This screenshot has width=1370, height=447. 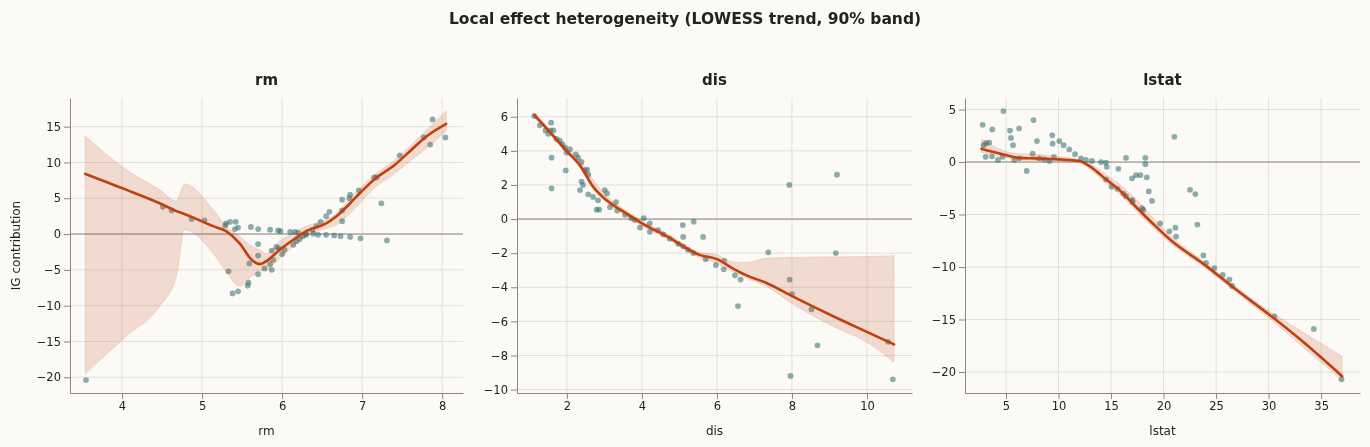 What do you see at coordinates (685, 19) in the screenshot?
I see `text: Local effect heterogeneity (LOWESS trend, 90% band)` at bounding box center [685, 19].